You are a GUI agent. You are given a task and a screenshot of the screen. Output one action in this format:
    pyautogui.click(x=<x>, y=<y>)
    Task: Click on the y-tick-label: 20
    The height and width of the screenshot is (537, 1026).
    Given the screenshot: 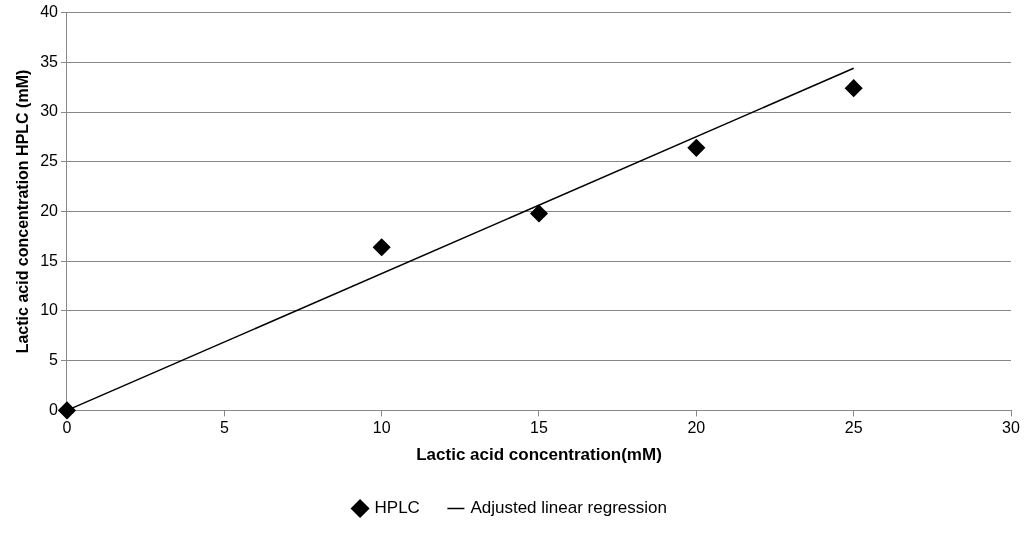 What is the action you would take?
    pyautogui.click(x=49, y=210)
    